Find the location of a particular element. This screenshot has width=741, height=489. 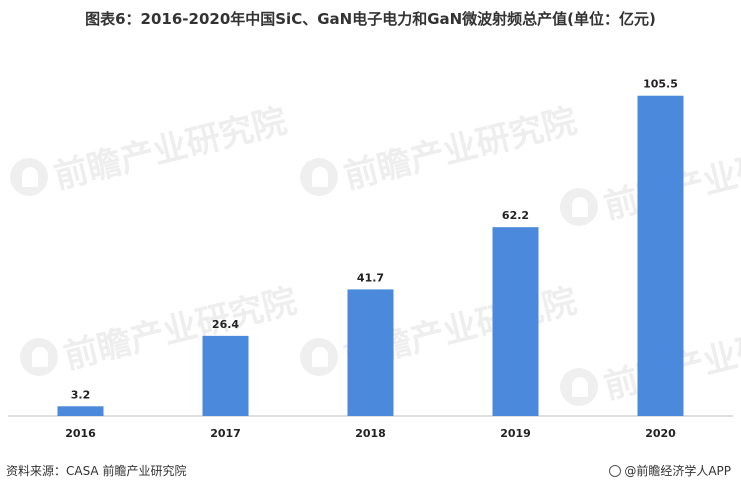

brand-logo-icon is located at coordinates (615, 471).